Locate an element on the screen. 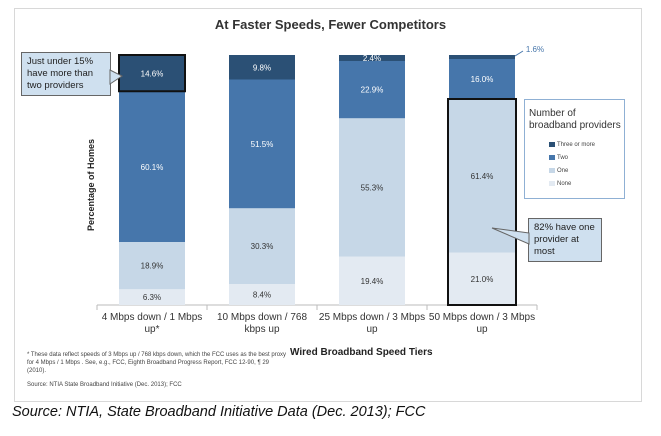 The image size is (661, 436). x-axis-label: Wired Broadband Speed Tiers is located at coordinates (361, 352).